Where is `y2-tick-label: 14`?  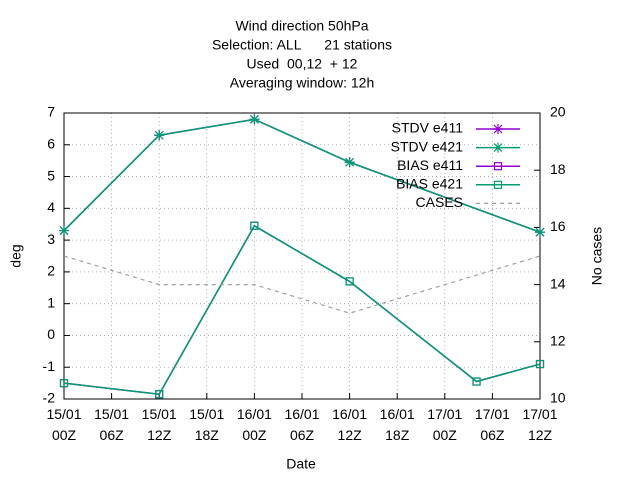 y2-tick-label: 14 is located at coordinates (558, 283).